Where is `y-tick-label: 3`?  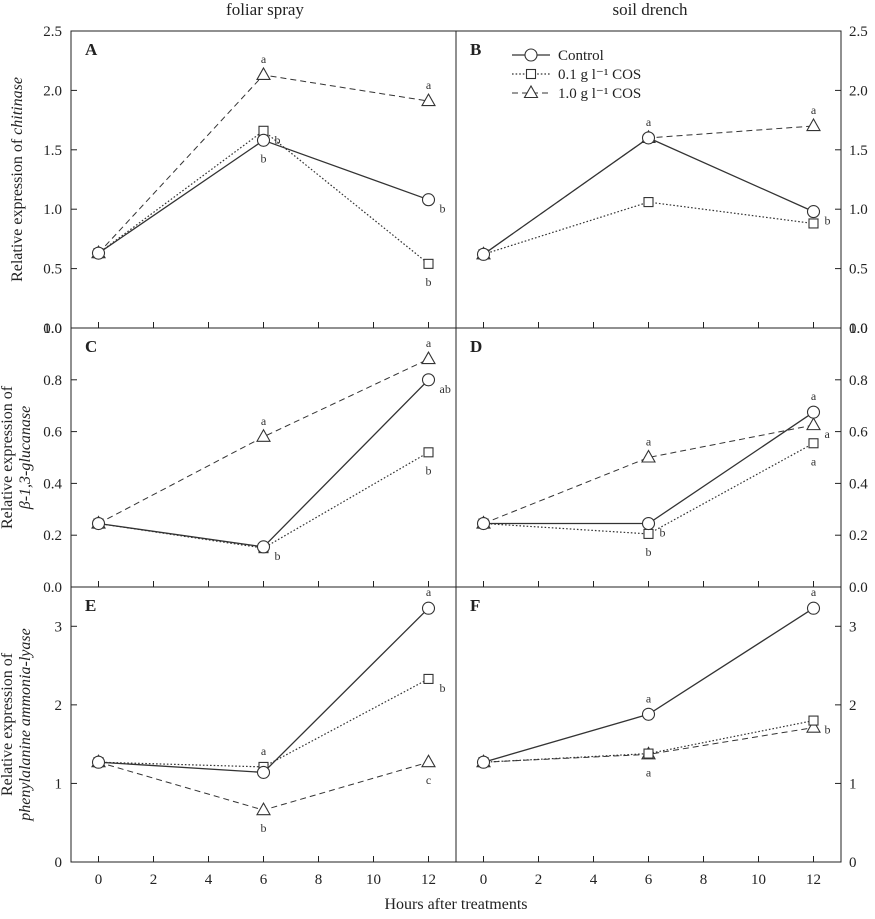
y-tick-label: 3 is located at coordinates (59, 627).